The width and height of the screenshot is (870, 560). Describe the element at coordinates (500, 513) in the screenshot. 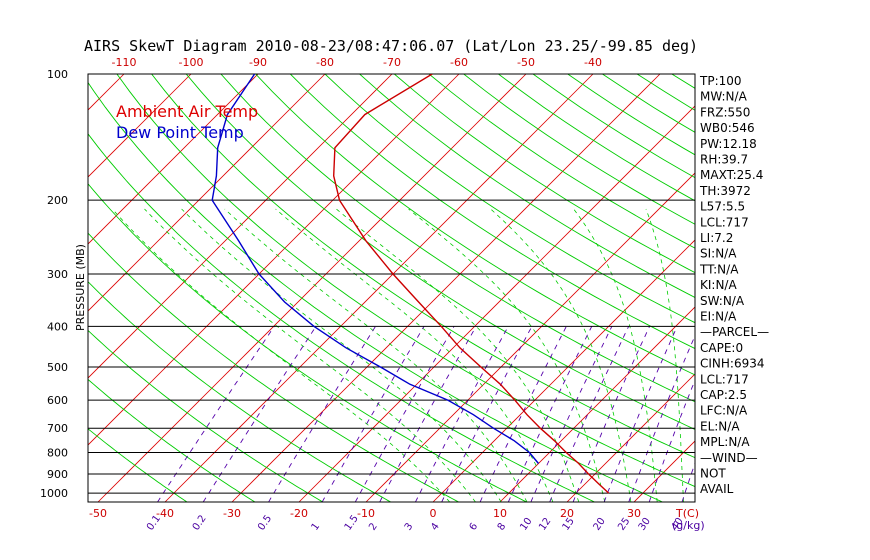

I see `bottom-temp-tick-label: 10` at that location.